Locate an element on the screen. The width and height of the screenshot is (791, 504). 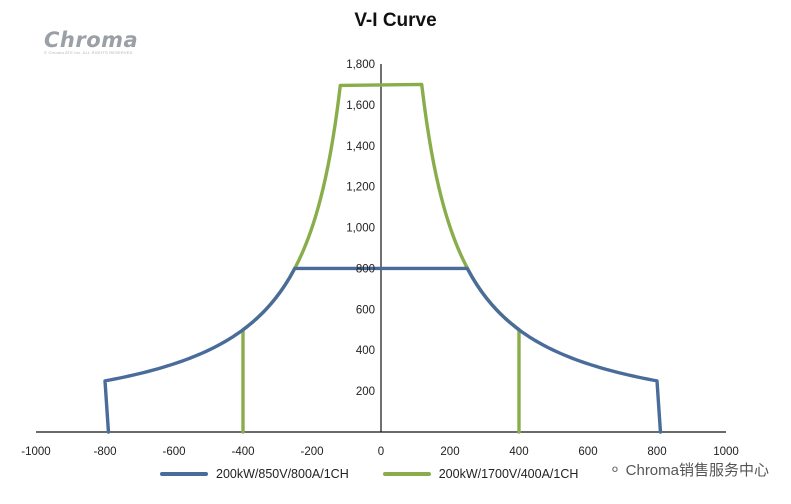
x-tick-label: -200 is located at coordinates (311, 452).